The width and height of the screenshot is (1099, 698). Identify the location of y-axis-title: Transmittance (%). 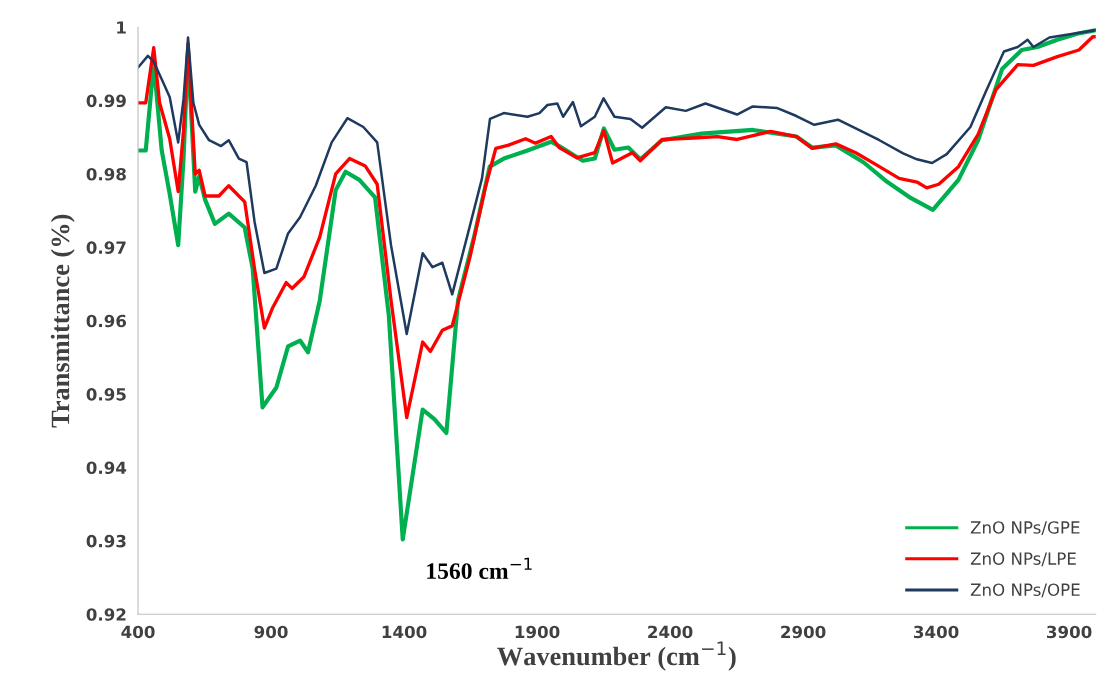
(62, 321).